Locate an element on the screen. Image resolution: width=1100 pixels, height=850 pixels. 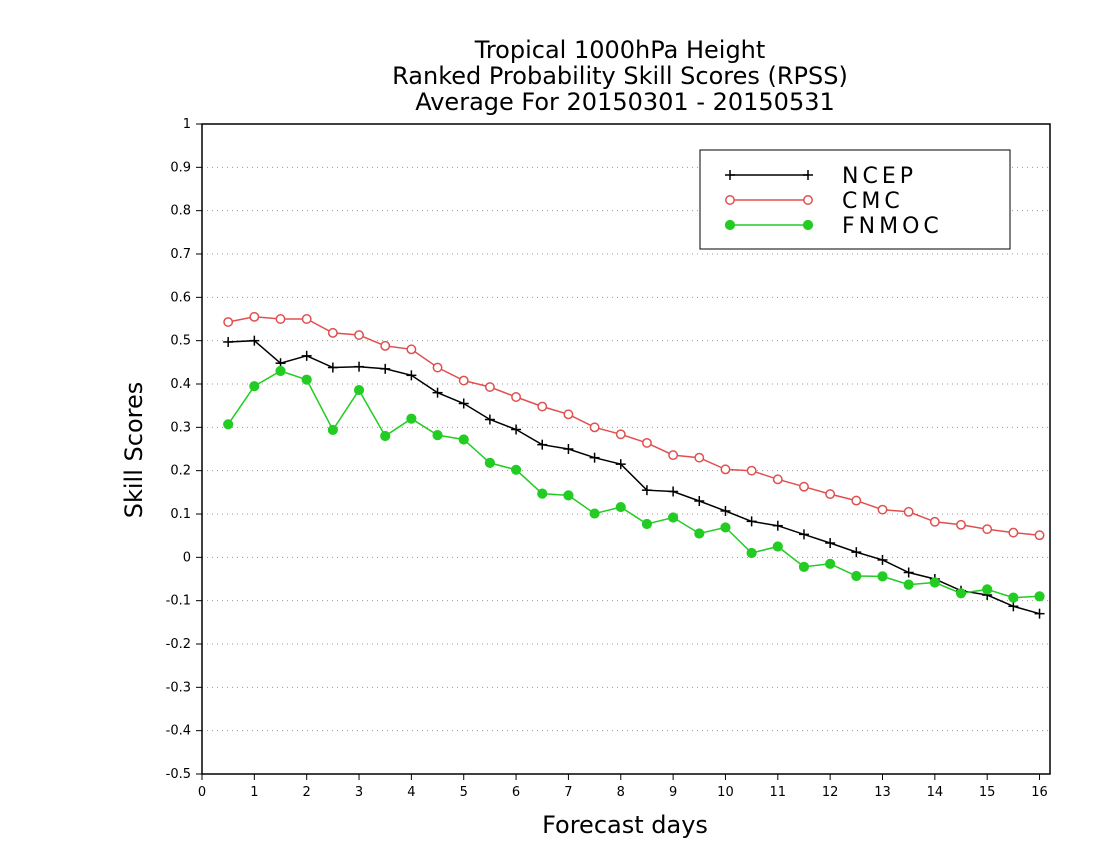
legend-entry-fnmoc: FNMOC is located at coordinates (831, 226).